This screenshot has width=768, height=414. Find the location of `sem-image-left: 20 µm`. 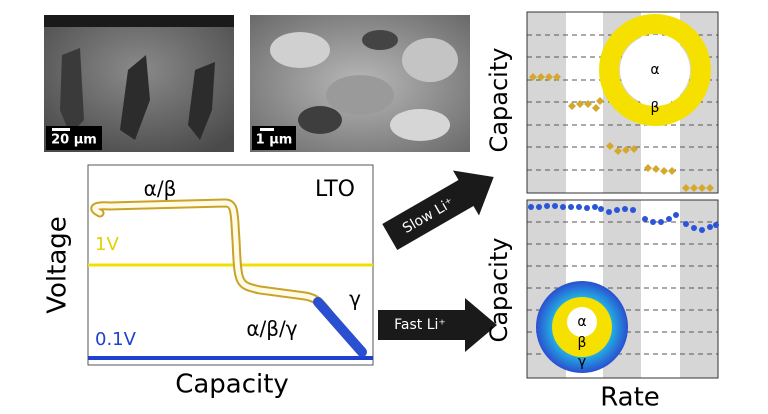

sem-image-left: 20 µm is located at coordinates (139, 83).